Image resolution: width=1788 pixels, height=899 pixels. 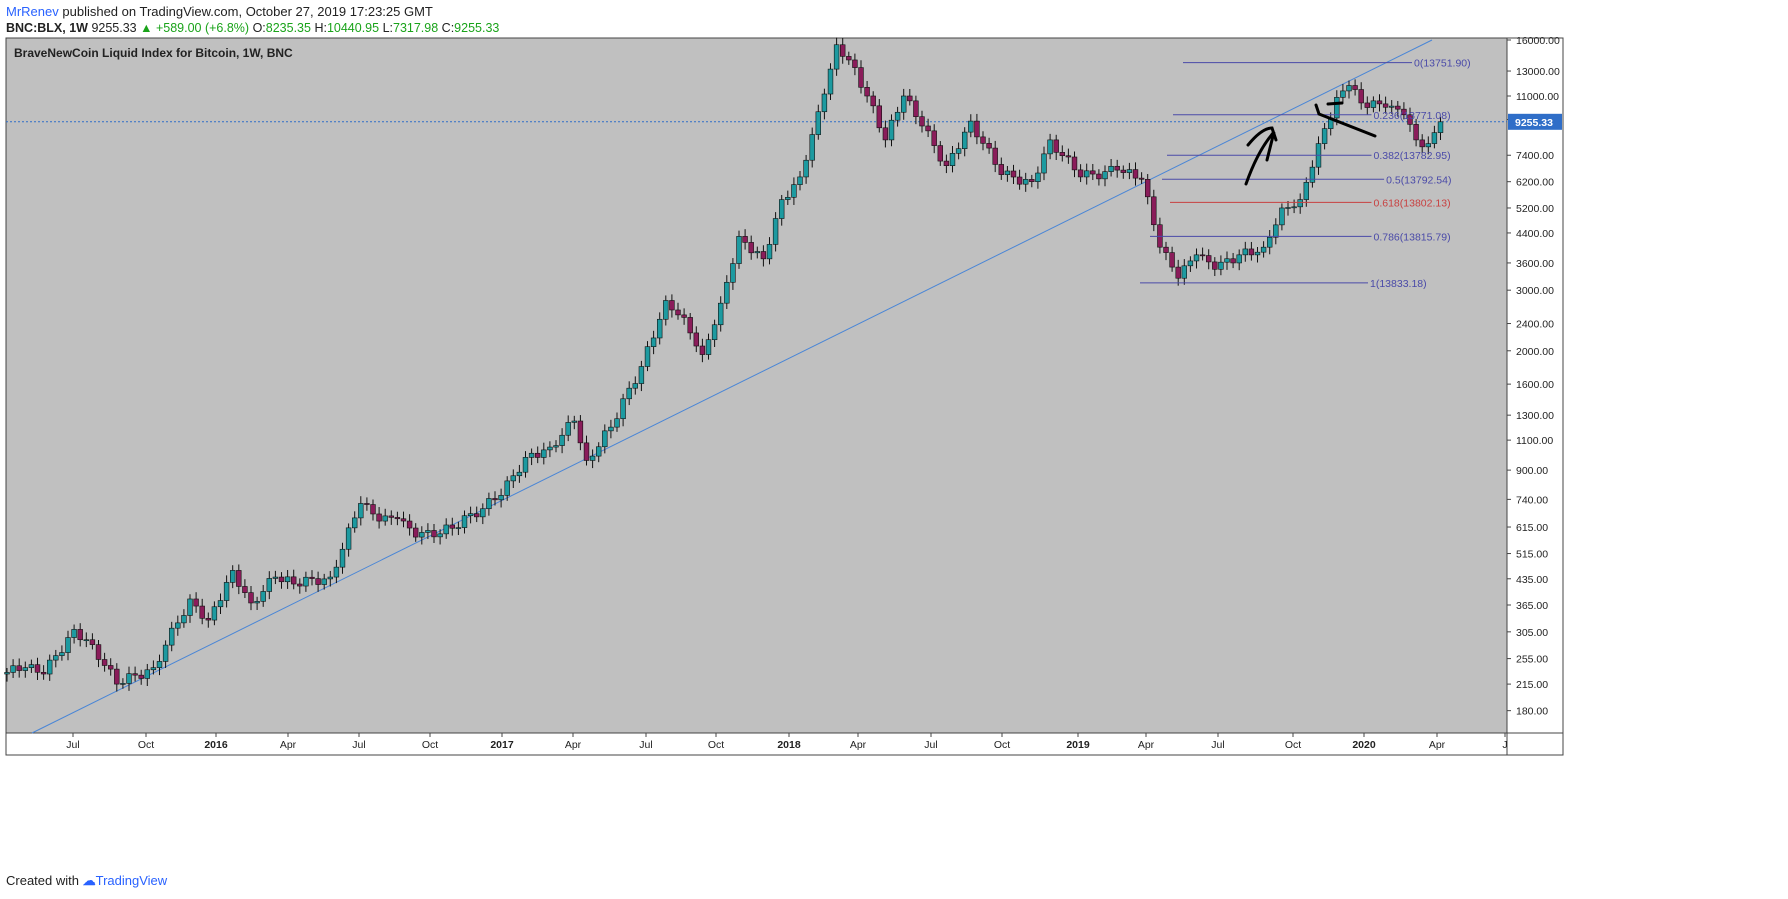 I want to click on author-link: MrRenev, so click(x=32, y=11).